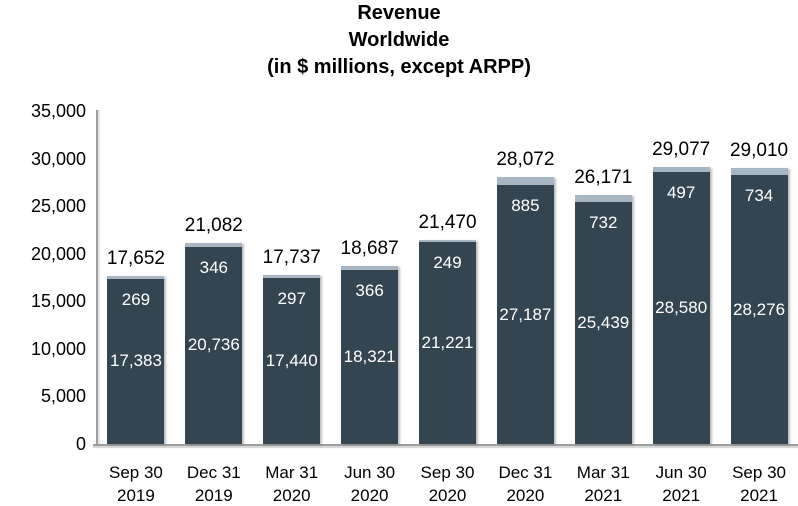 This screenshot has height=506, width=798. Describe the element at coordinates (681, 150) in the screenshot. I see `bar-total-label: 29,077` at that location.